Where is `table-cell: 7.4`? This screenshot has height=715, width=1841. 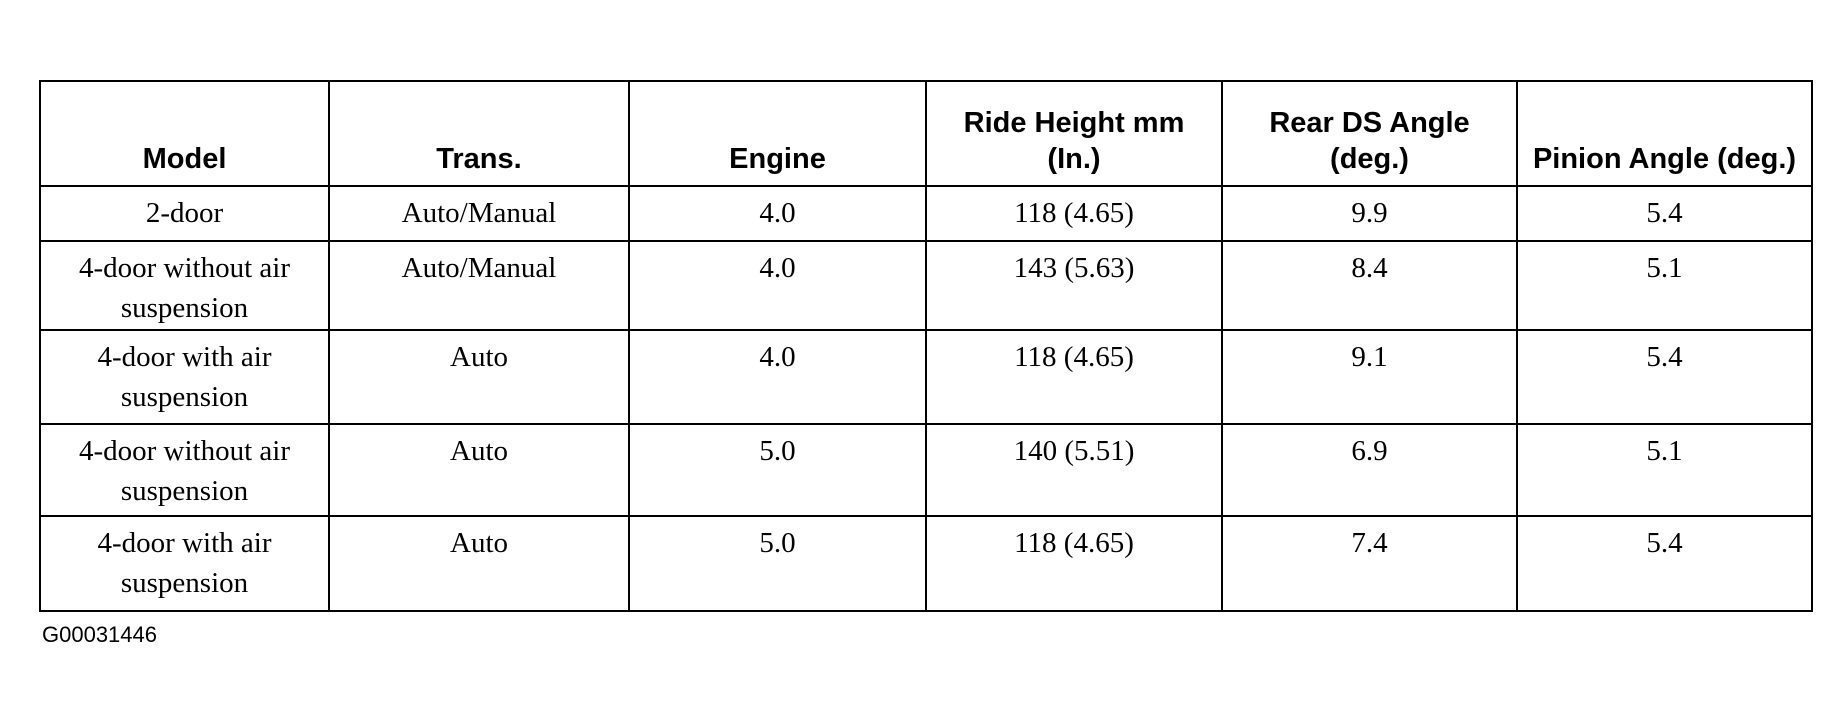 table-cell: 7.4 is located at coordinates (1369, 563).